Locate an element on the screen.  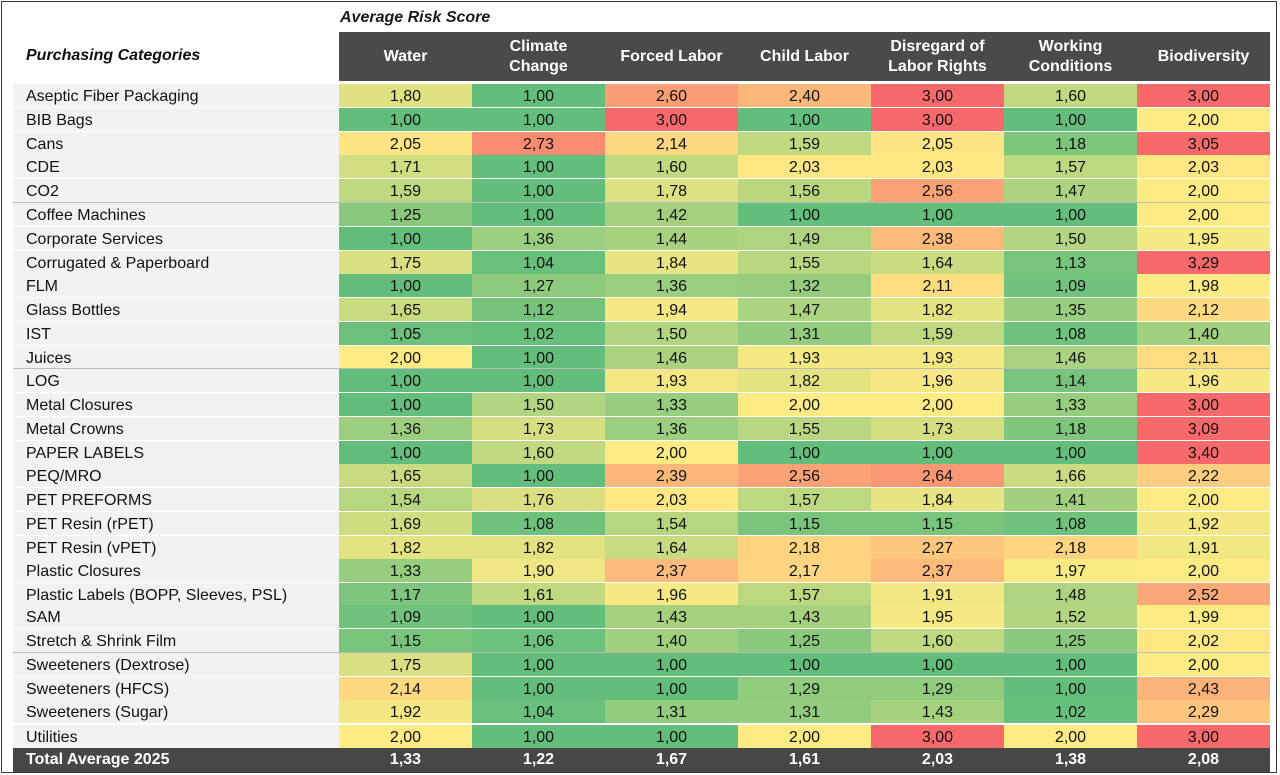
row-label: BIB Bags is located at coordinates (59, 120).